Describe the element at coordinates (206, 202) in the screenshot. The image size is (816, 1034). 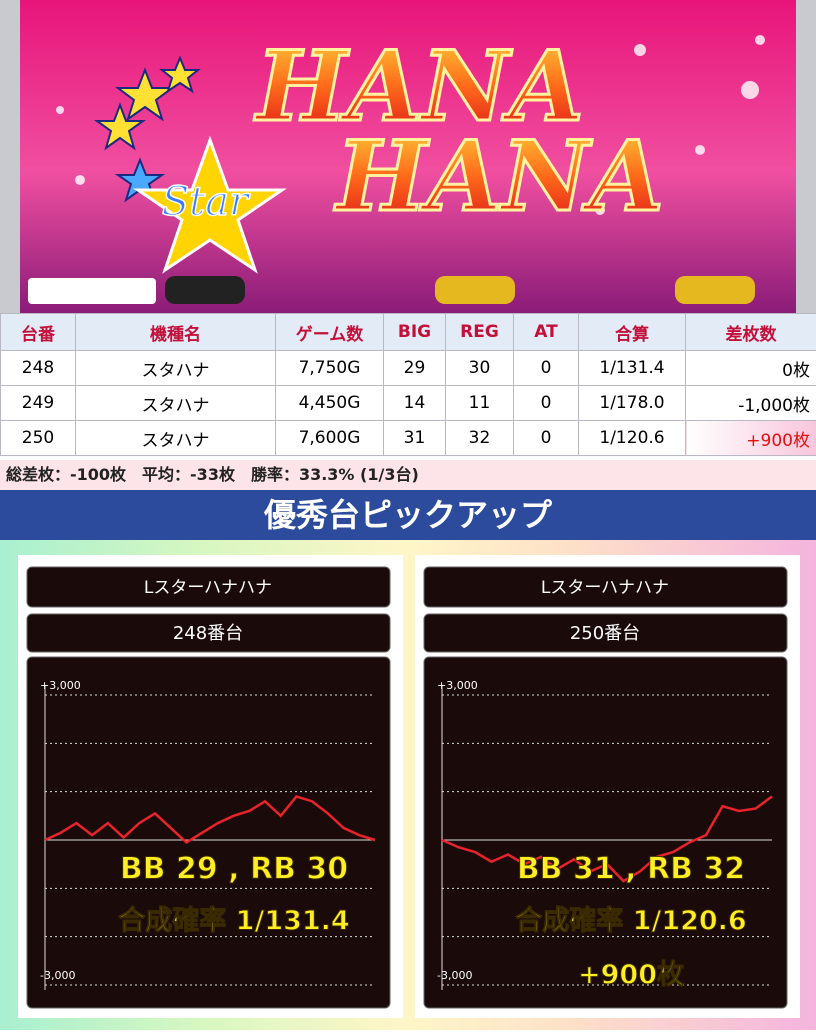
I see `banner-subtitle: Star` at that location.